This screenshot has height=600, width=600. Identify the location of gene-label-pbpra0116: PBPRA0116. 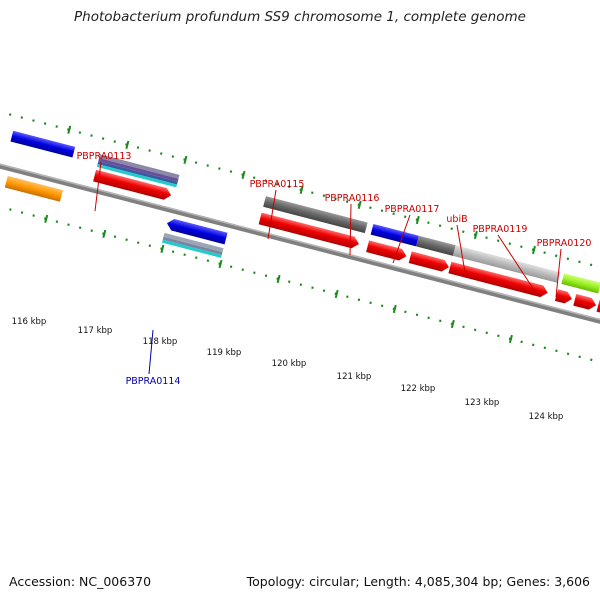
(352, 198).